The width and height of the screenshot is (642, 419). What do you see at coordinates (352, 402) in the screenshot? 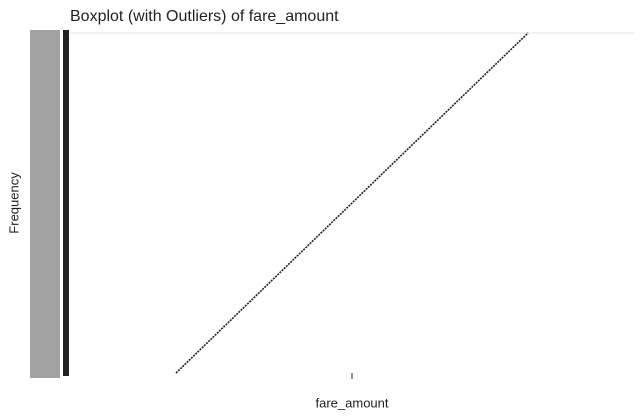
I see `x-axis-label: fare_amount` at bounding box center [352, 402].